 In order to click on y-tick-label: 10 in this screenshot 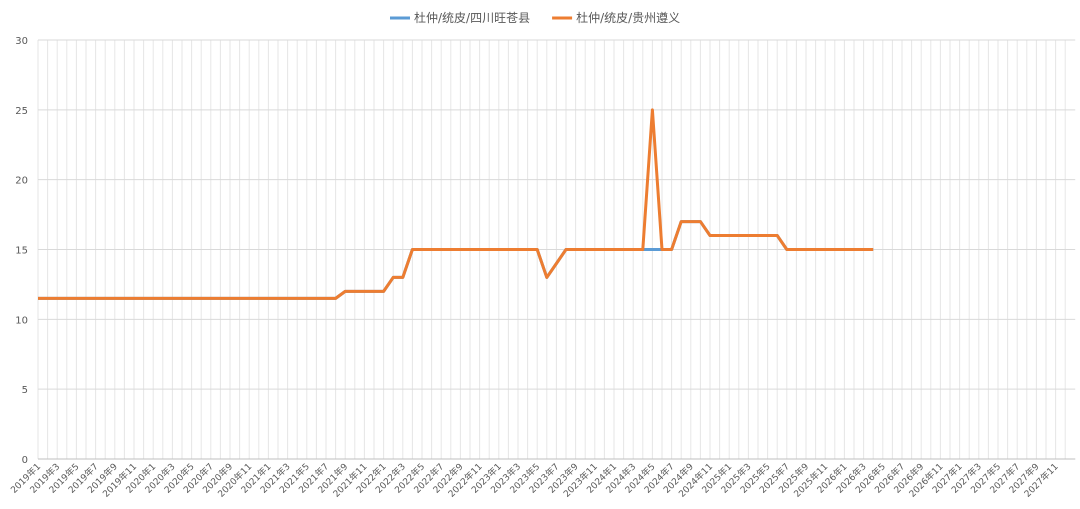, I will do `click(21, 320)`.